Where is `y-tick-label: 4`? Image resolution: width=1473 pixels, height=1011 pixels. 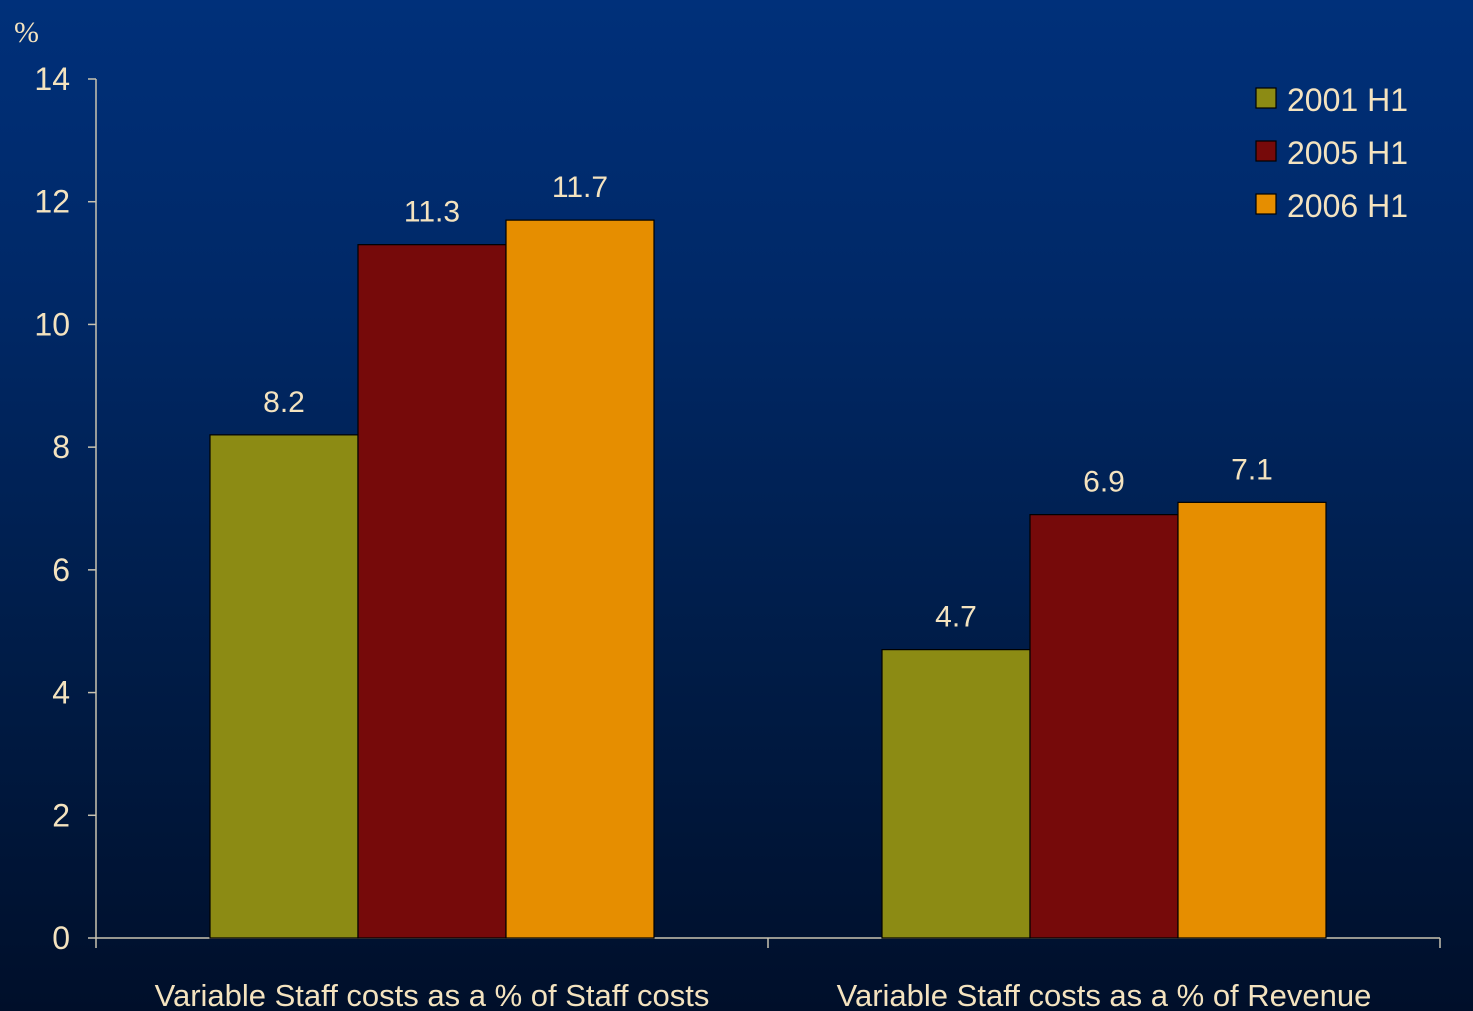
y-tick-label: 4 is located at coordinates (61, 693).